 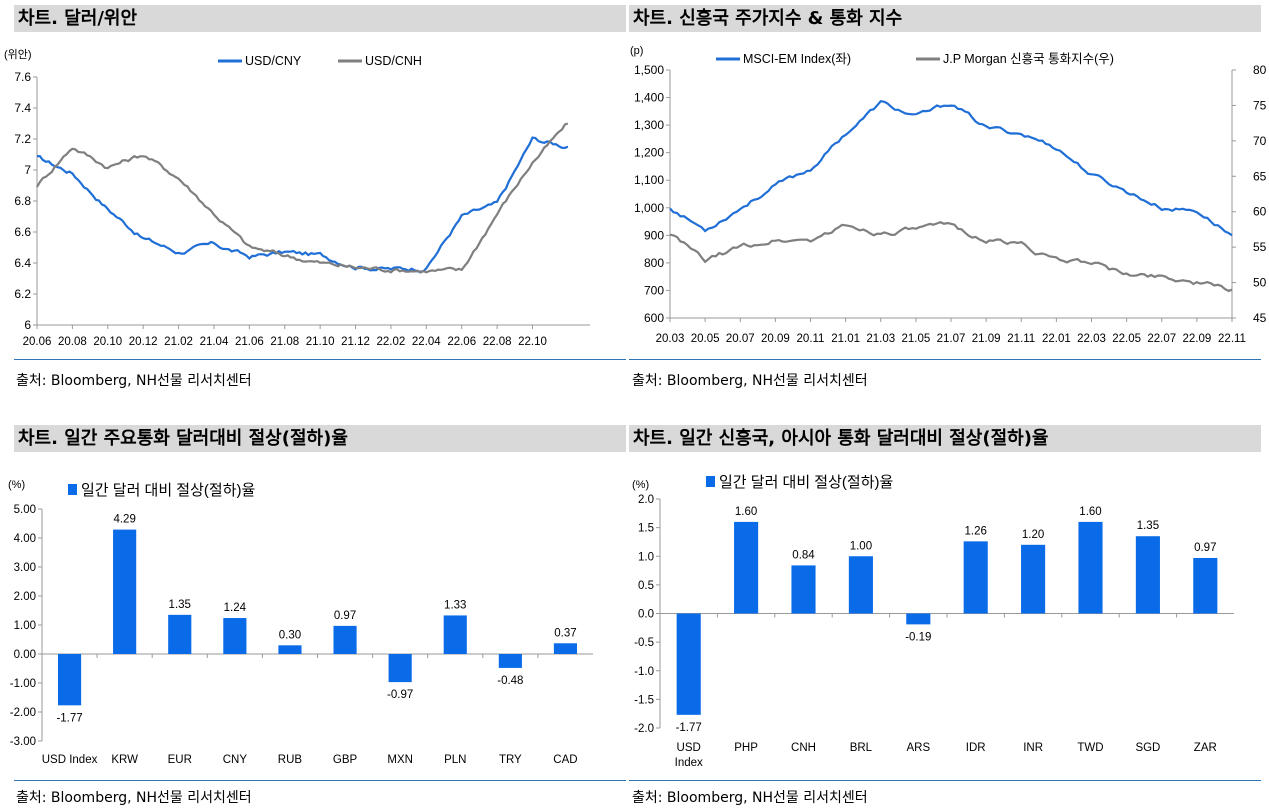 What do you see at coordinates (1259, 70) in the screenshot?
I see `y2-tick-label: 80` at bounding box center [1259, 70].